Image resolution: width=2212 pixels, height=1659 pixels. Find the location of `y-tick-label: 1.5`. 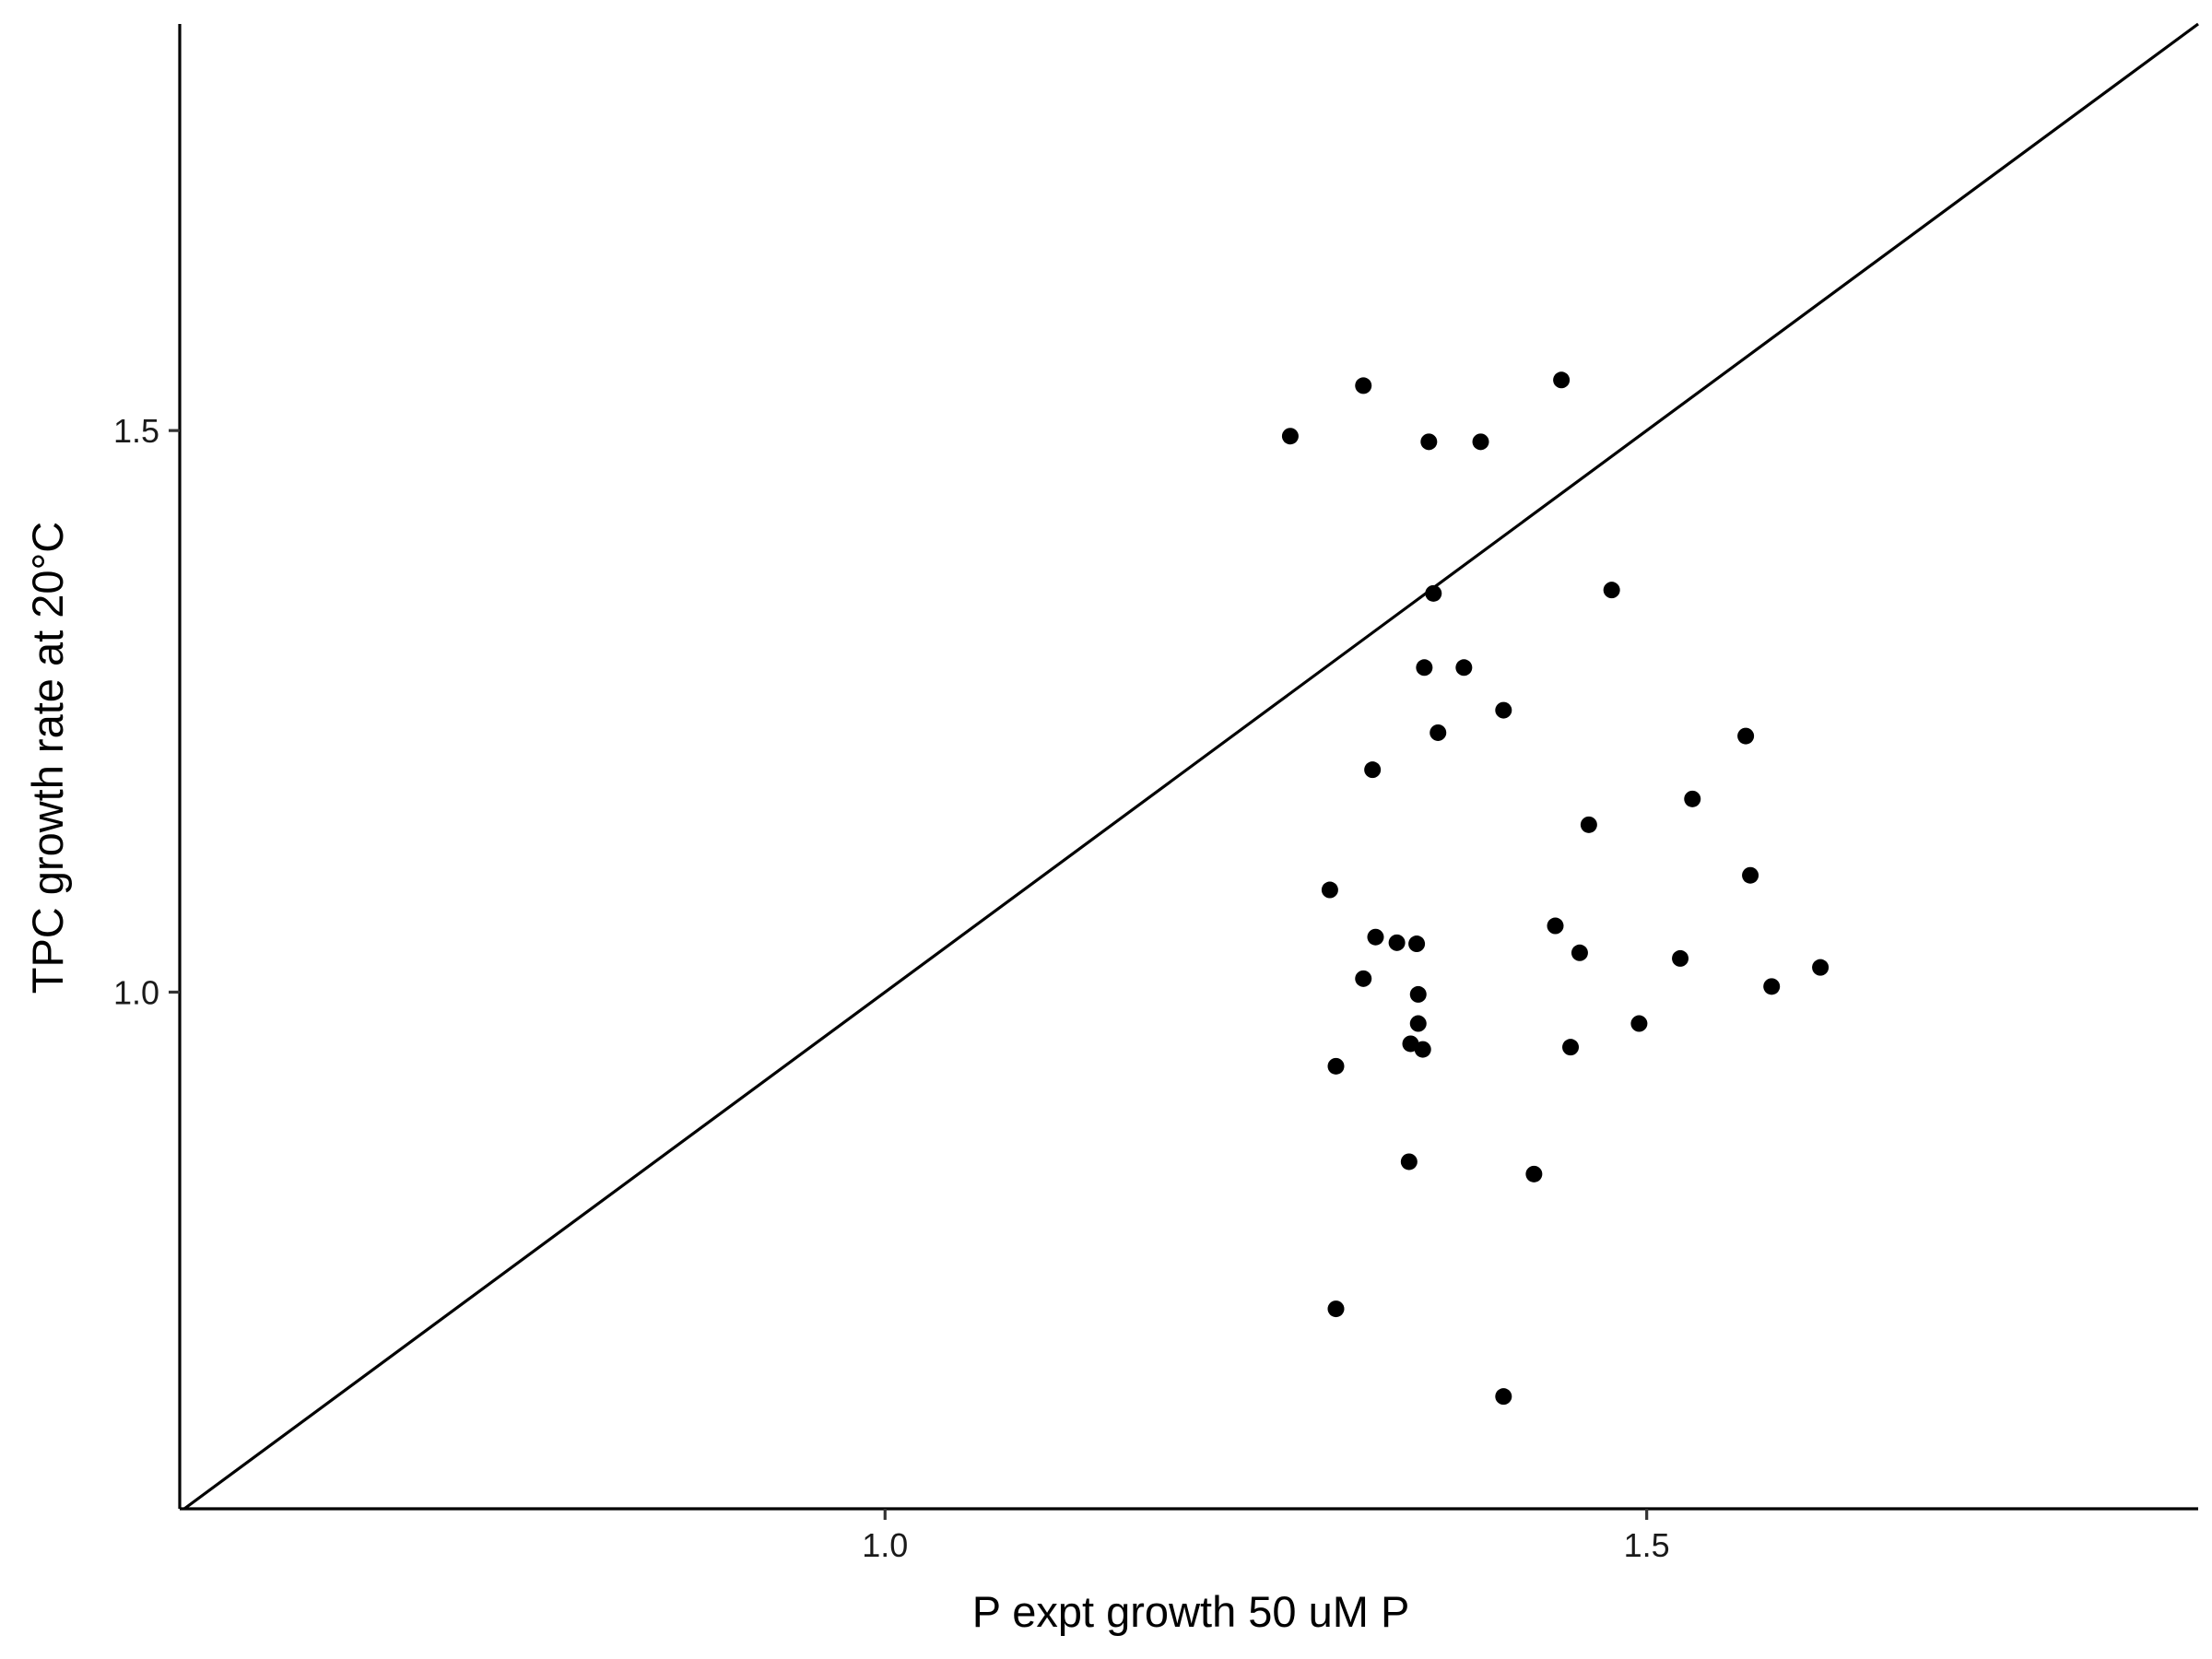

y-tick-label: 1.5 is located at coordinates (136, 431).